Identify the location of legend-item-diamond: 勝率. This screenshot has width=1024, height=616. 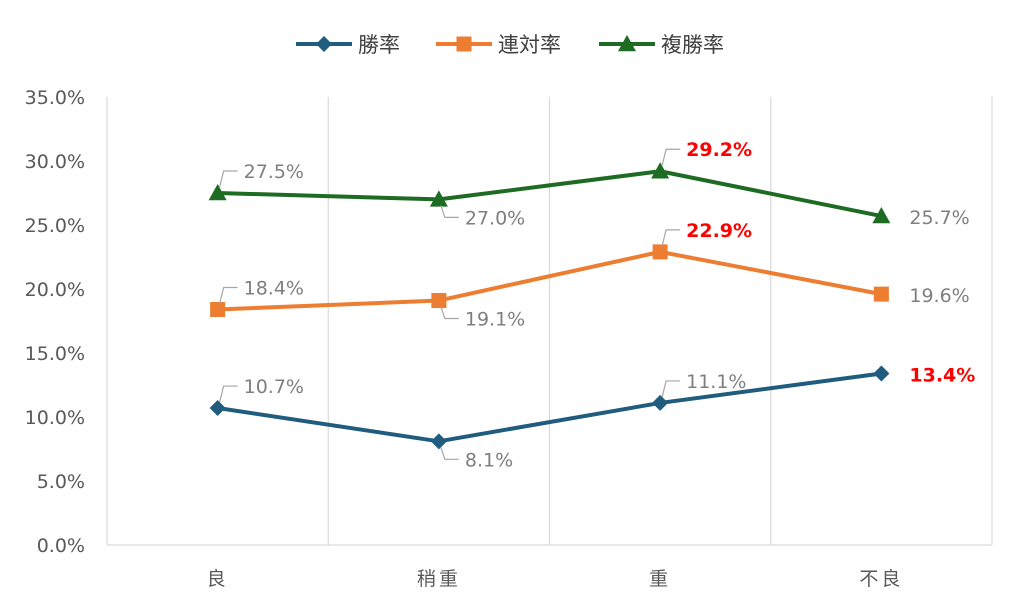
(348, 45).